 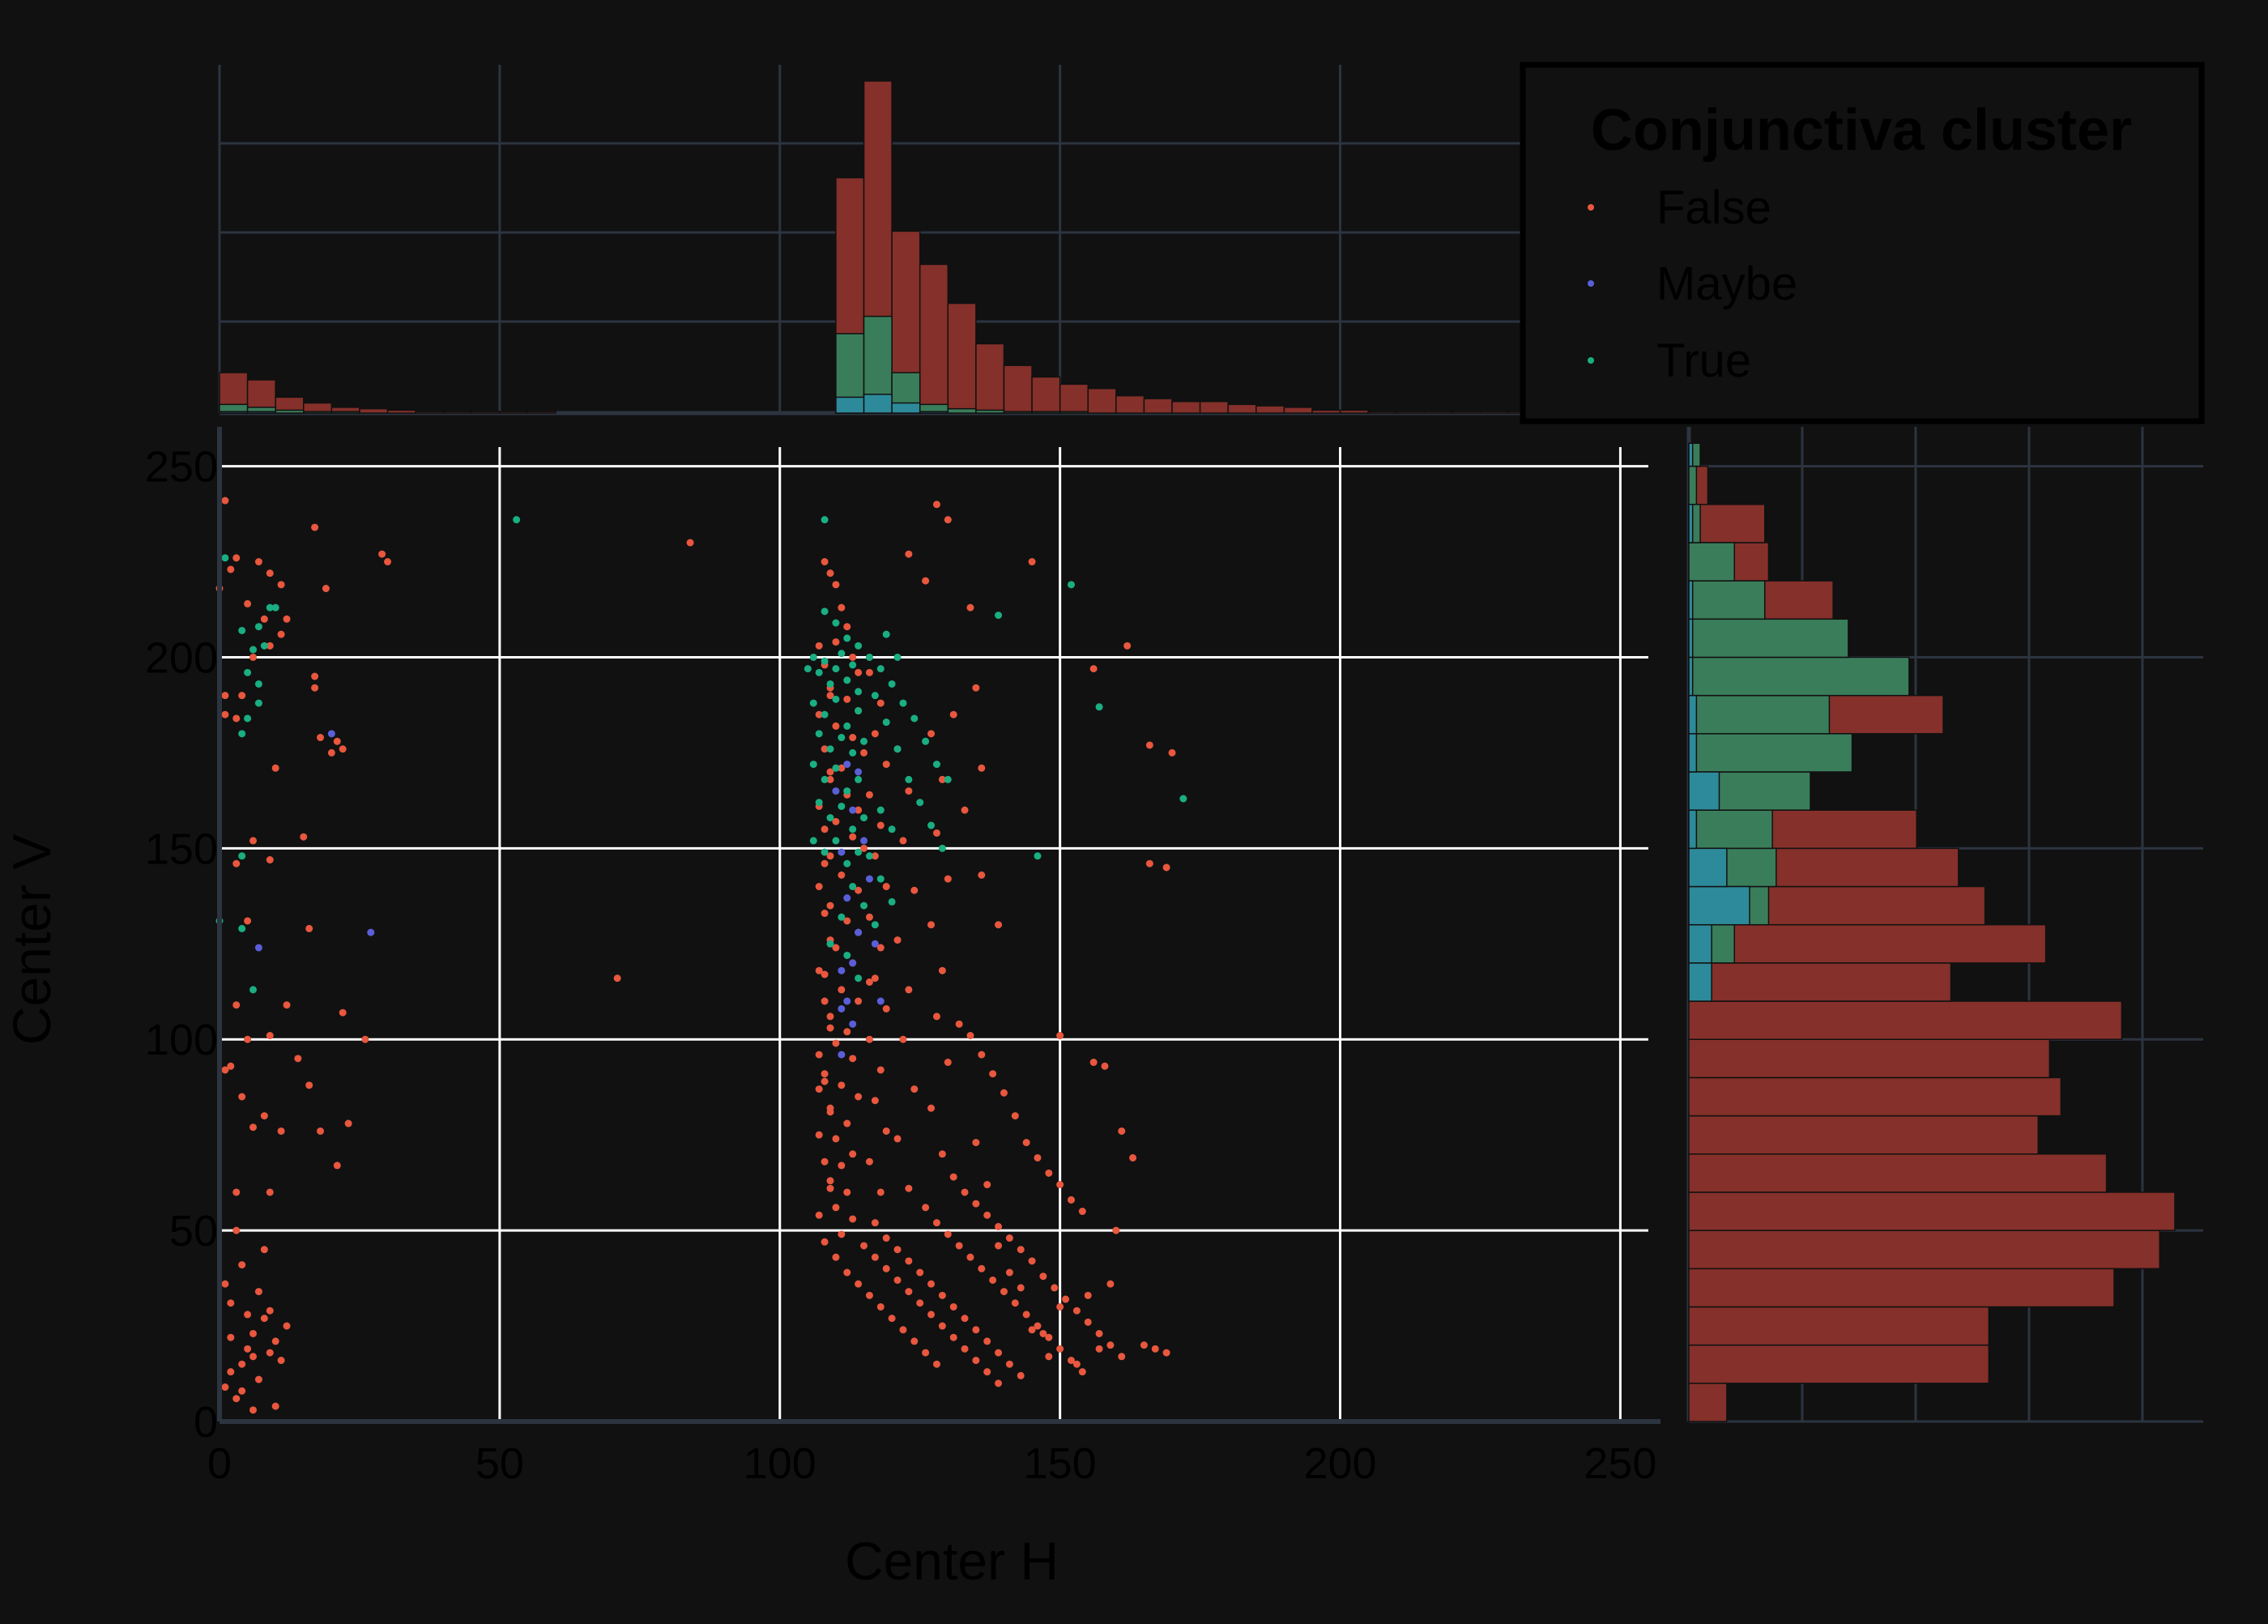 I want to click on x-axis-title: Center H, so click(x=952, y=1561).